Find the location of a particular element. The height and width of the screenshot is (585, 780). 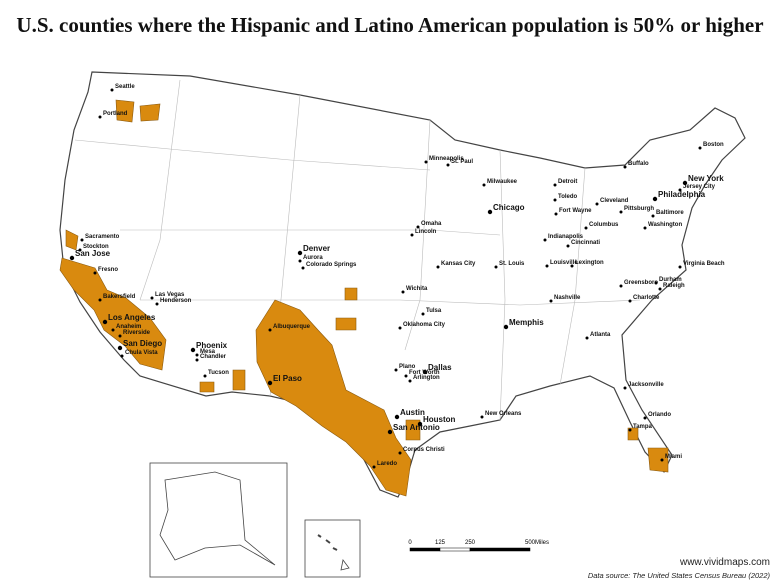

city-label: Fort Wayne is located at coordinates (575, 211).